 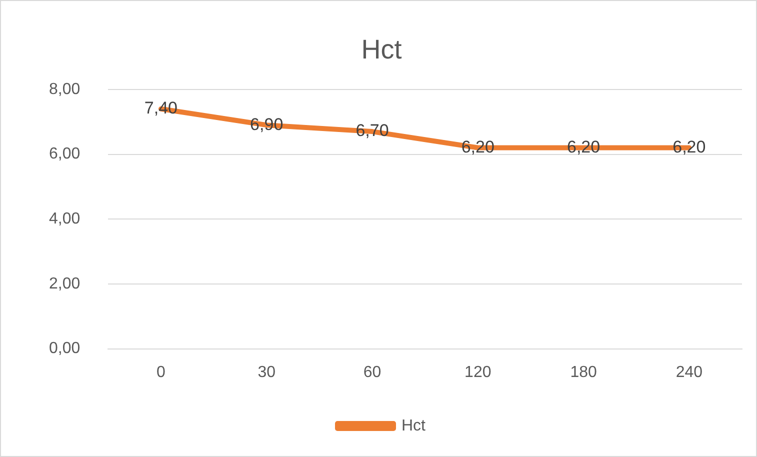 I want to click on chart-title: Hct, so click(x=381, y=49).